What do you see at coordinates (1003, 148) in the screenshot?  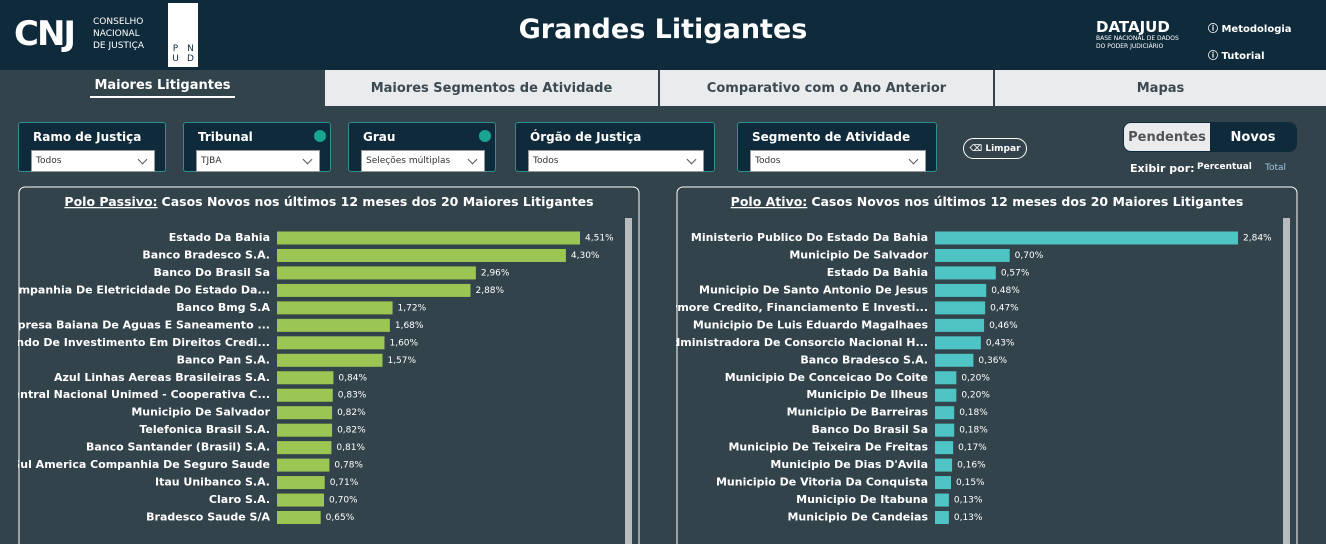 I see `button-text: Limpar` at bounding box center [1003, 148].